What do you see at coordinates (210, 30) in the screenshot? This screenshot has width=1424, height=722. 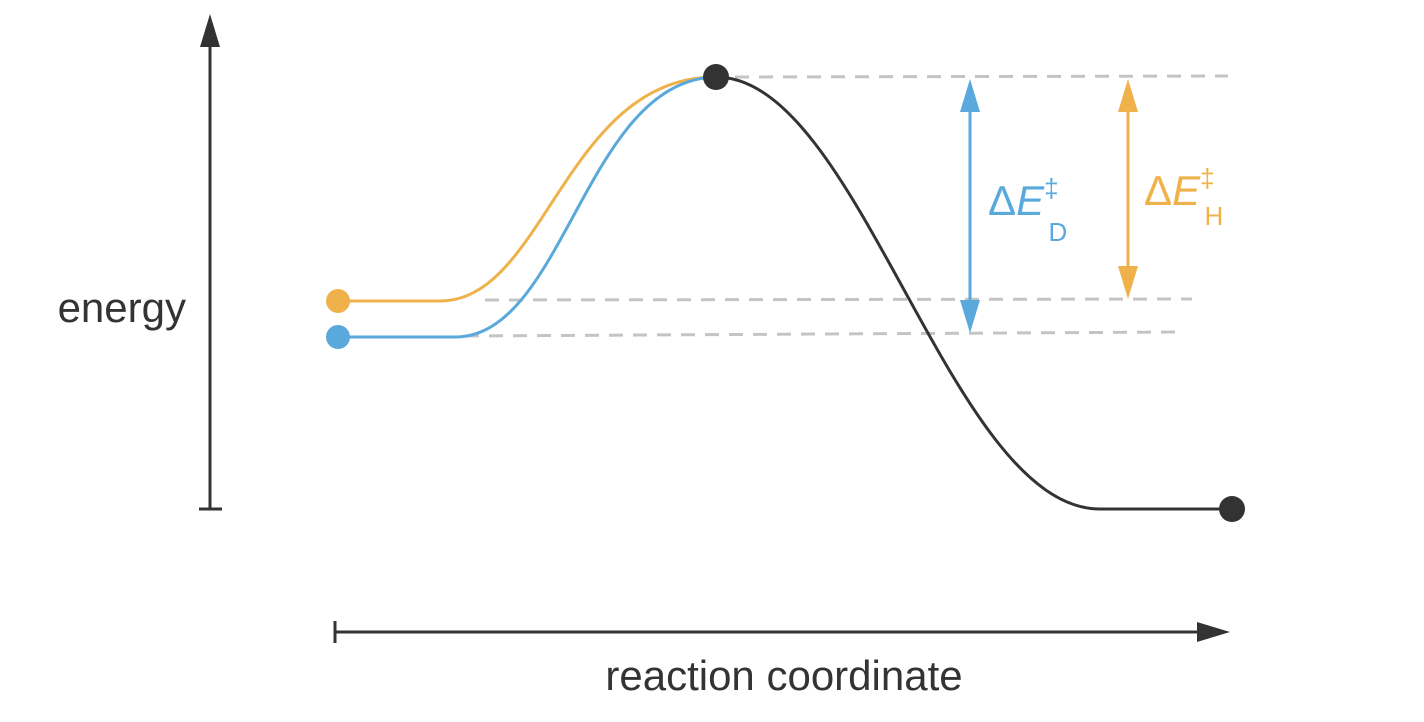 I see `y-axis-arrowhead` at bounding box center [210, 30].